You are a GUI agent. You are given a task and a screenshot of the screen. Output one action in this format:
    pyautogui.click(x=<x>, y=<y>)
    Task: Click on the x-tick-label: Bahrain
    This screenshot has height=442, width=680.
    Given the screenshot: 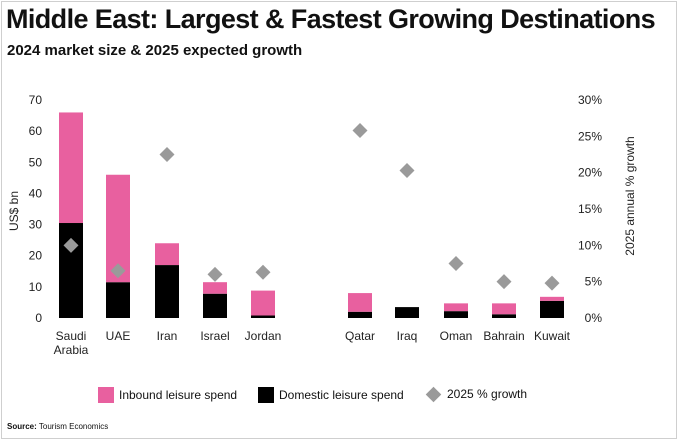 What is the action you would take?
    pyautogui.click(x=503, y=336)
    